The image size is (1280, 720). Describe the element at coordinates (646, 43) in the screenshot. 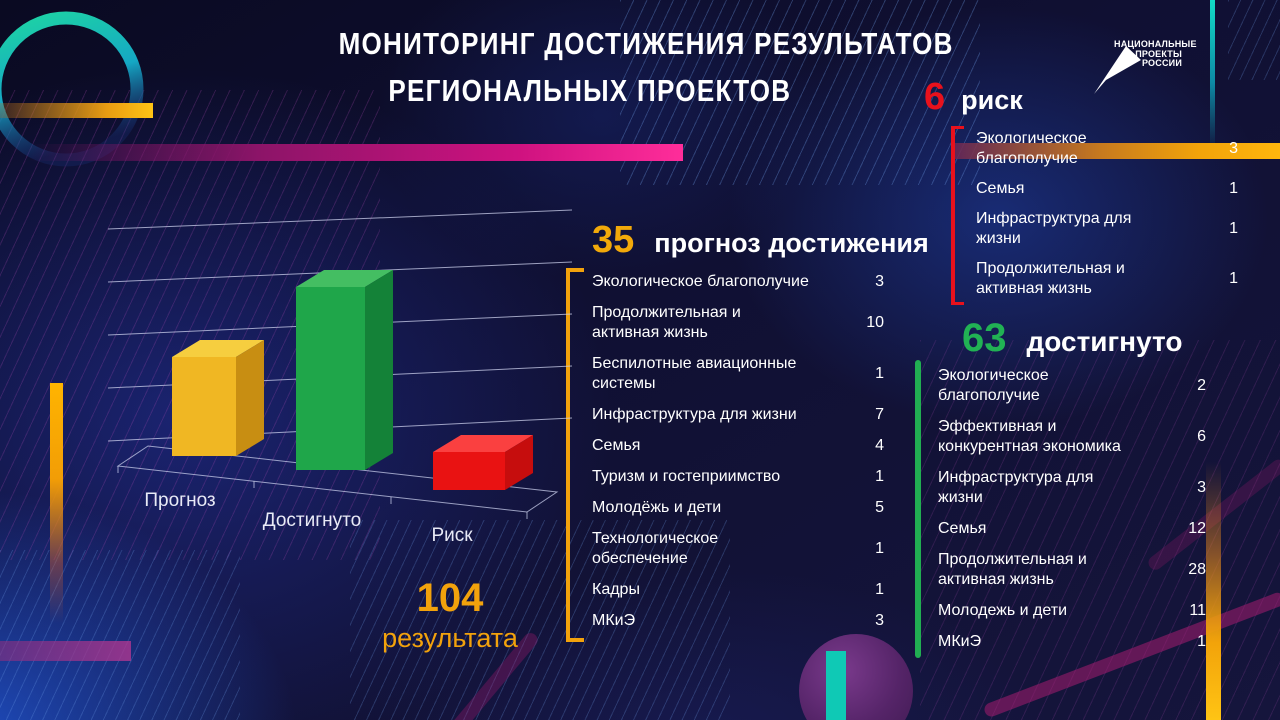

I see `title-line-1: МОНИТОРИНГ ДОСТИЖЕНИЯ РЕЗУЛЬТАТОВ` at that location.